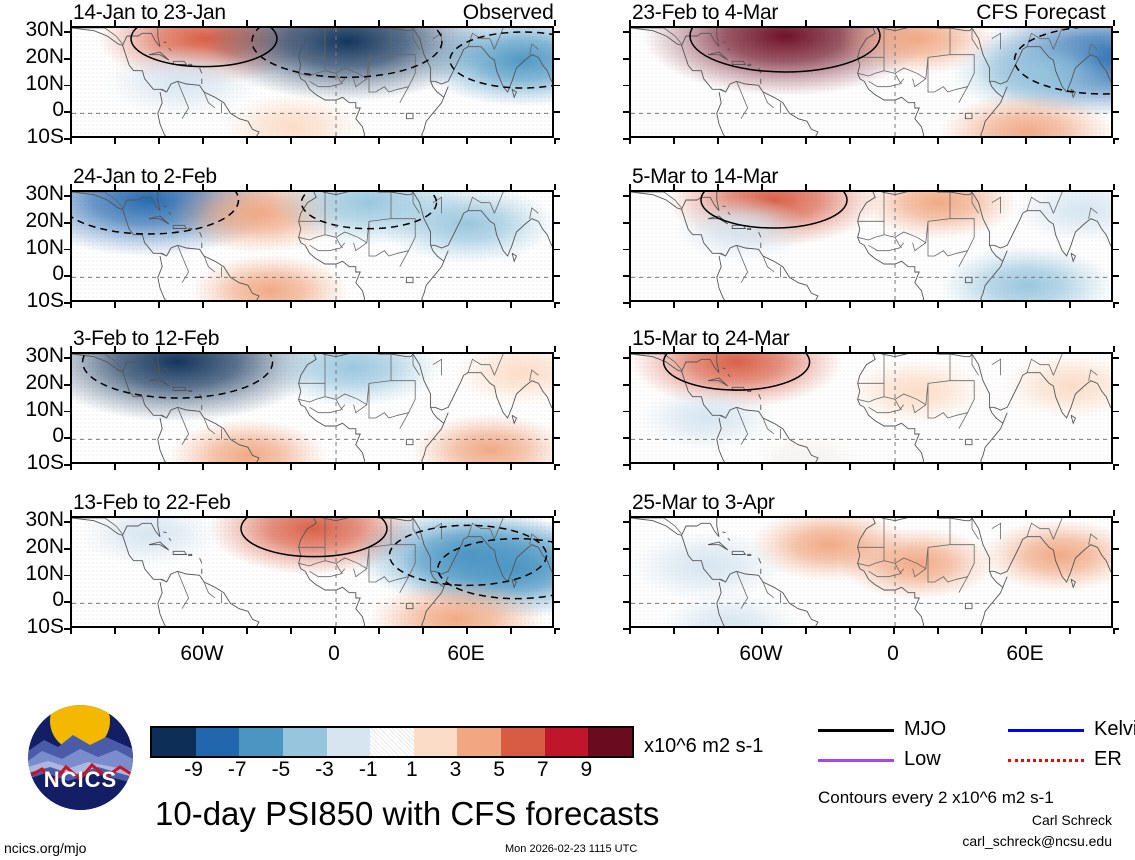 Image resolution: width=1135 pixels, height=860 pixels. I want to click on colorbar-tick-label: -5, so click(281, 769).